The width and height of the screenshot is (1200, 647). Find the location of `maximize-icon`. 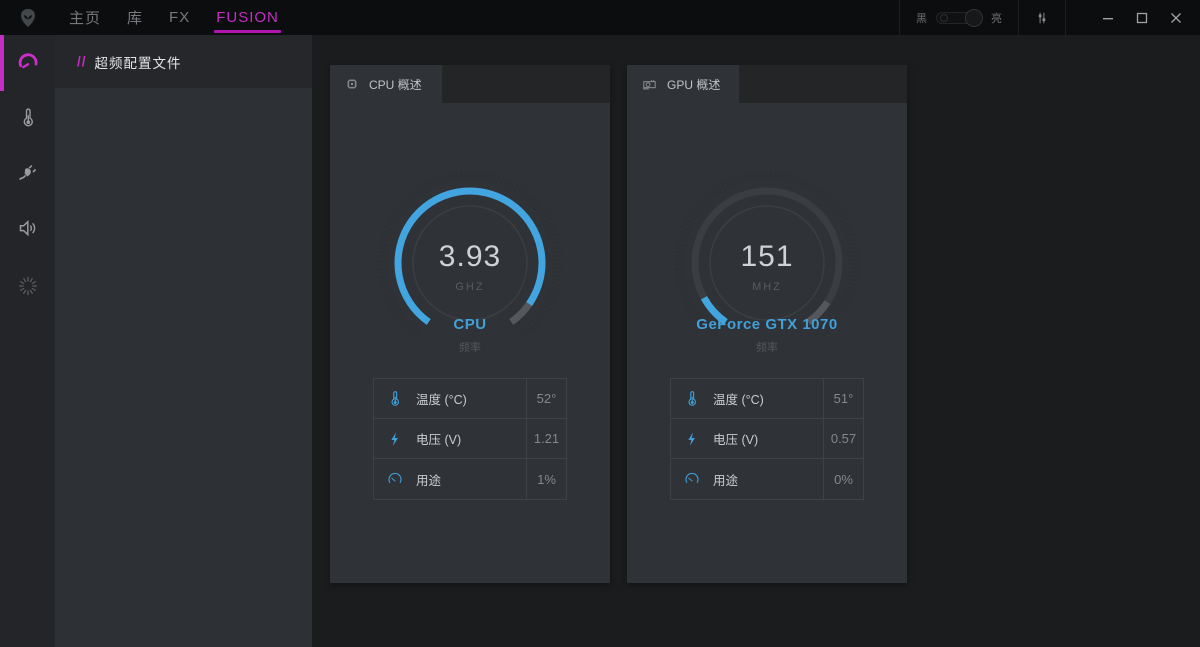

maximize-icon is located at coordinates (1142, 17).